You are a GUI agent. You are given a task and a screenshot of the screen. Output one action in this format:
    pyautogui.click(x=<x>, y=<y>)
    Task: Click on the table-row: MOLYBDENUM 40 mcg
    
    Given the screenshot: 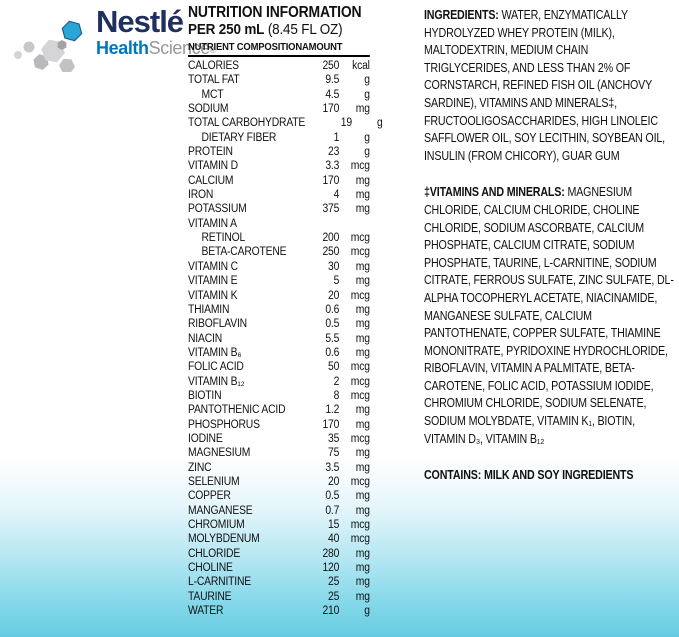 What is the action you would take?
    pyautogui.click(x=279, y=539)
    